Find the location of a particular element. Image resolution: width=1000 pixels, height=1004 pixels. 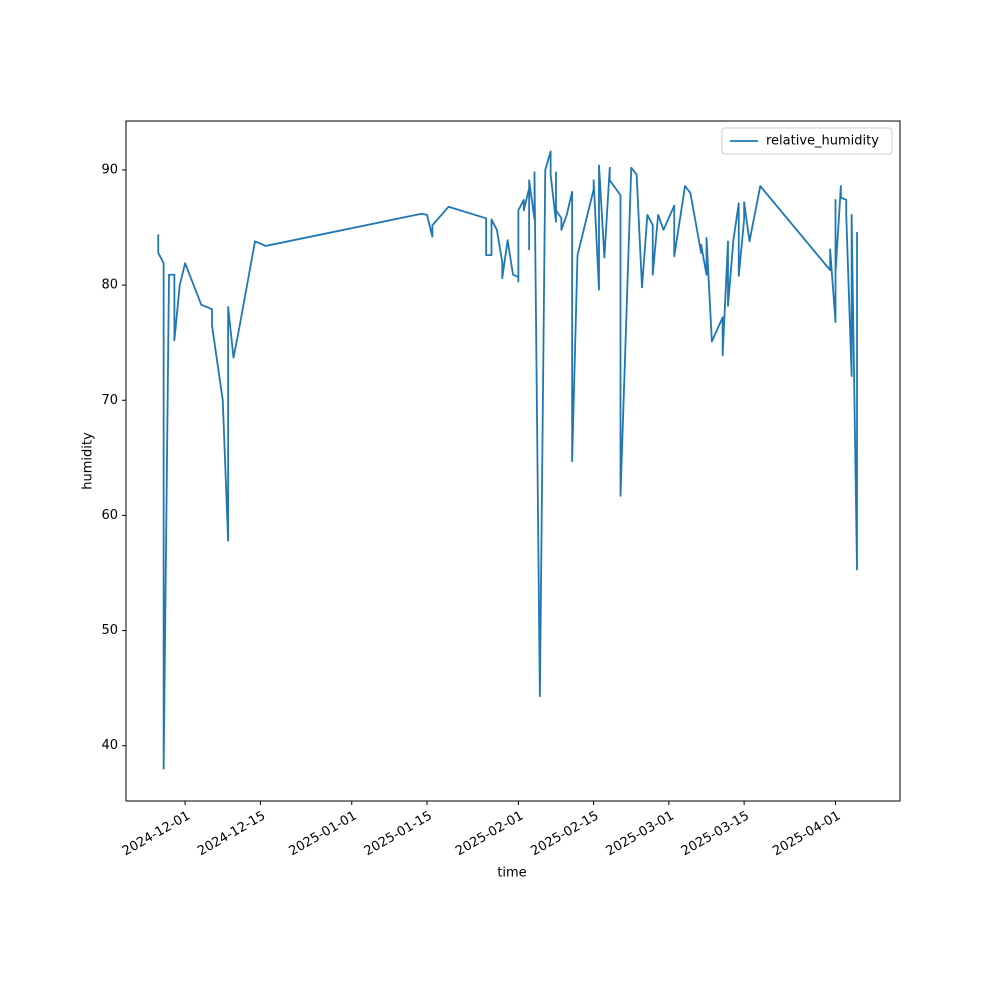

y-tick-label: 80 is located at coordinates (109, 285).